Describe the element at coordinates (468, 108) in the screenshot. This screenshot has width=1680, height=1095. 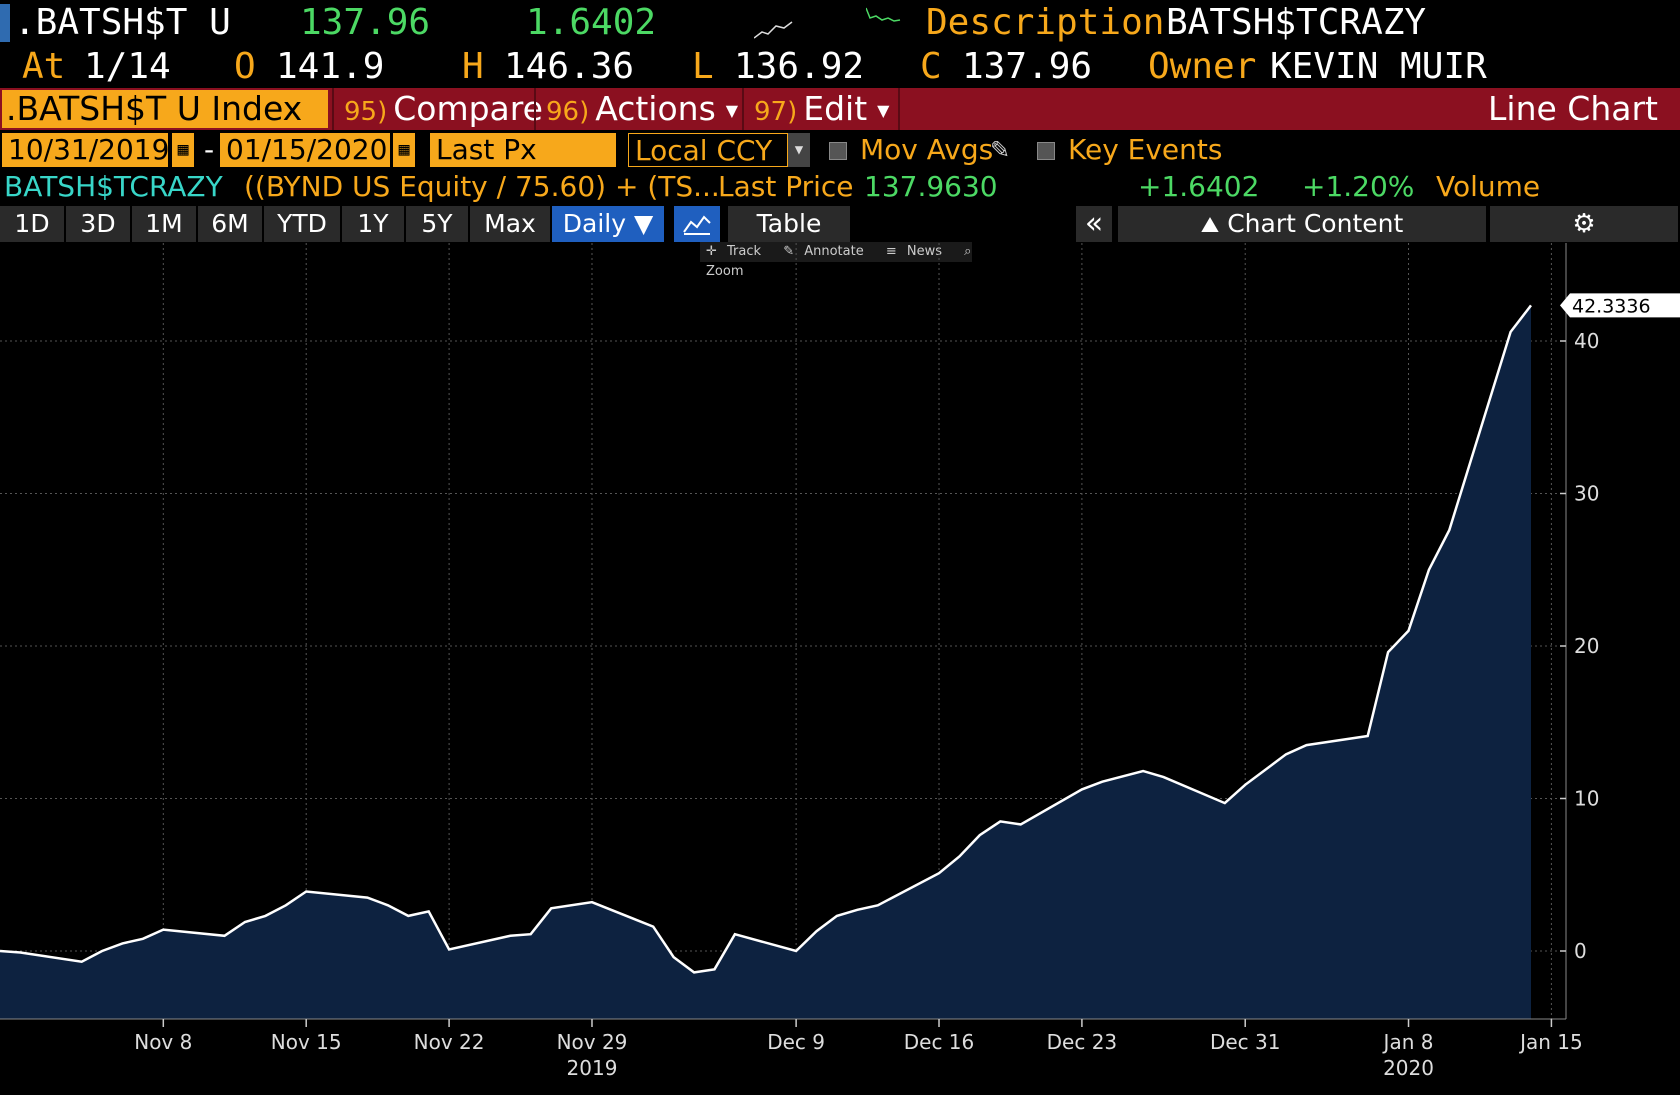
I see `compare-label: Compare` at that location.